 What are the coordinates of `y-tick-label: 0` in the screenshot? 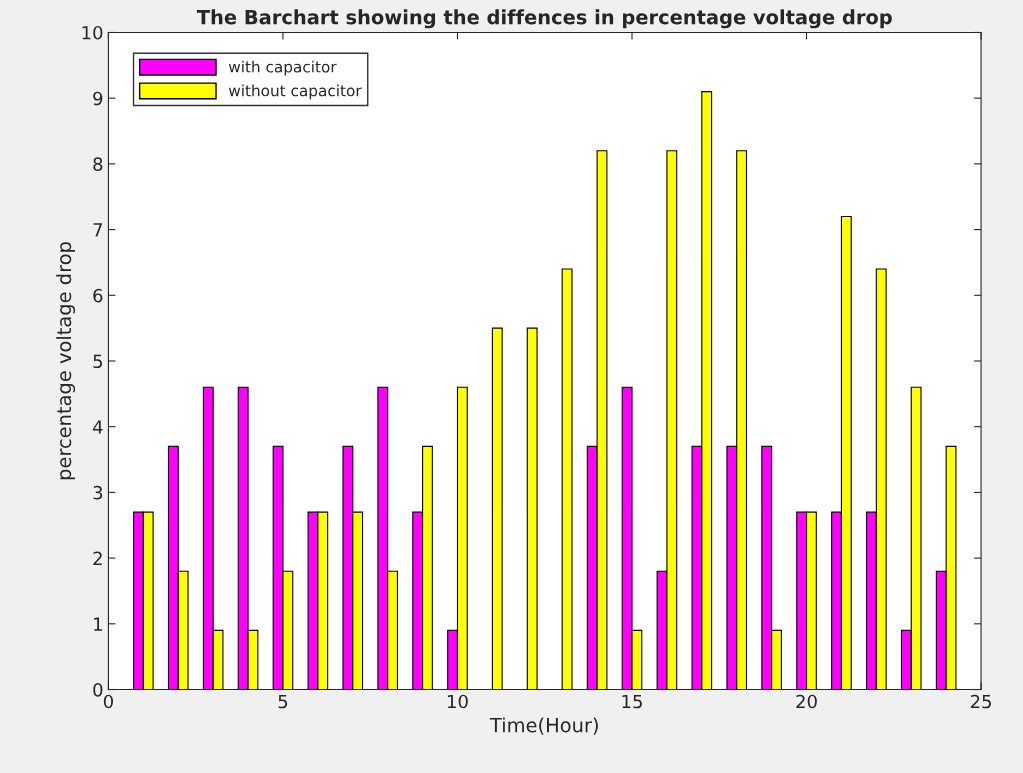 It's located at (98, 689).